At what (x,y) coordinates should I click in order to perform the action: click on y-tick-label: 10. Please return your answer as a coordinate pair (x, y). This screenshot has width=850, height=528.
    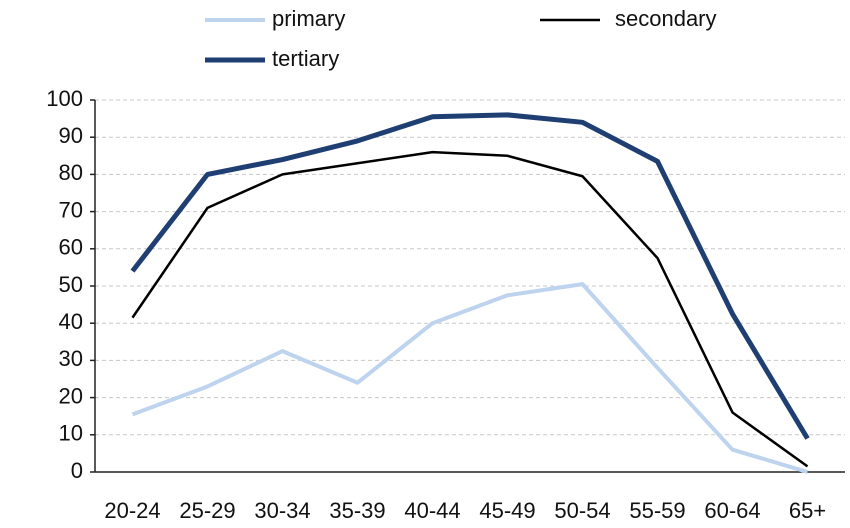
    Looking at the image, I should click on (71, 433).